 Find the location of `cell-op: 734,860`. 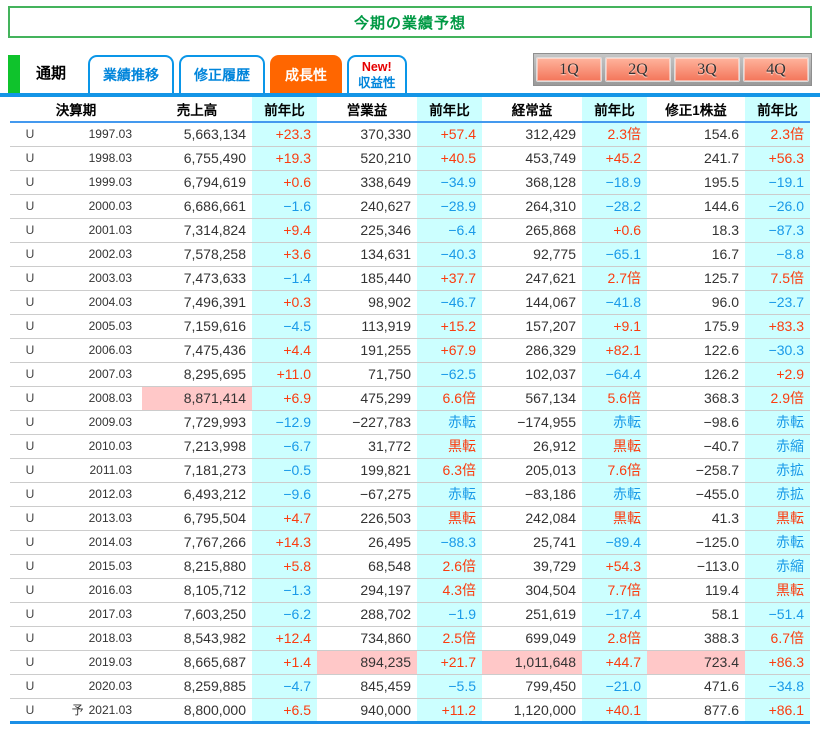

cell-op: 734,860 is located at coordinates (367, 638).